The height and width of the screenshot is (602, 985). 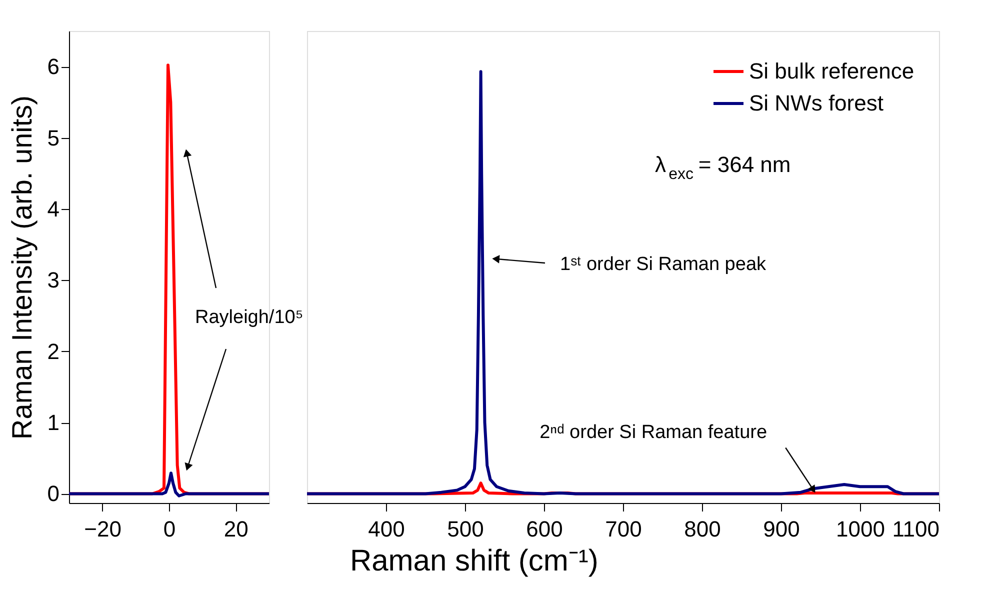 I want to click on legend-label: Si NWs forest, so click(x=816, y=103).